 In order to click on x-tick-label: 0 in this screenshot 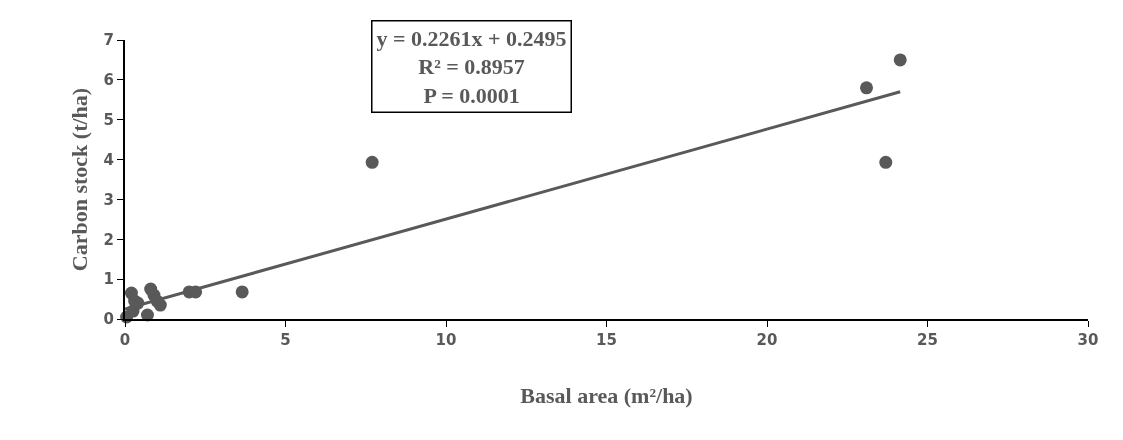, I will do `click(125, 340)`.